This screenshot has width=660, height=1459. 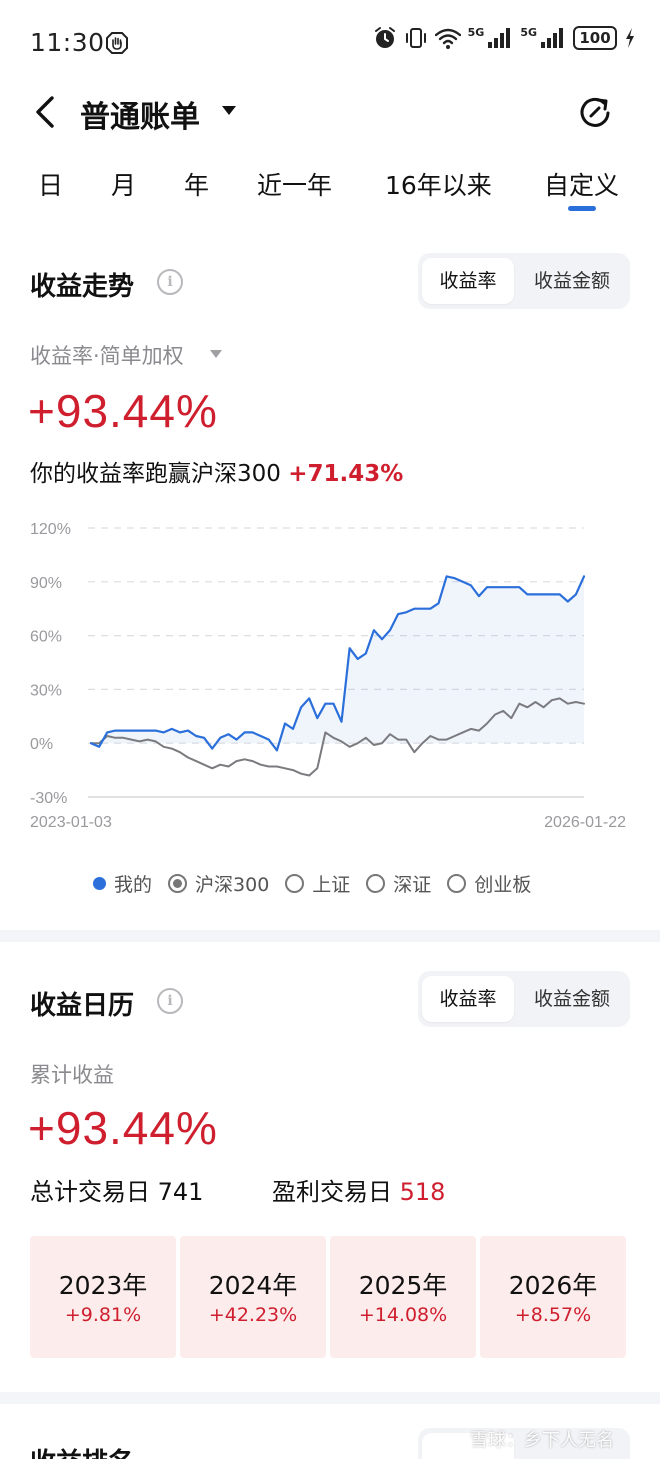 I want to click on back-arrow-icon, so click(x=45, y=112).